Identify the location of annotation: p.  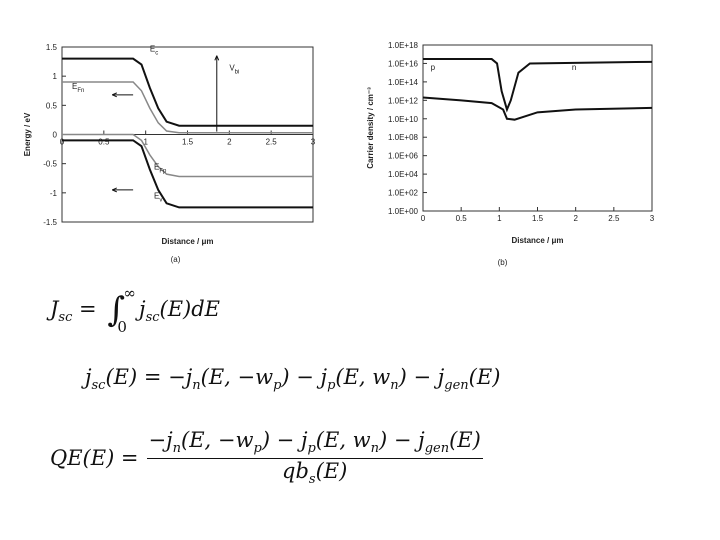
(433, 67).